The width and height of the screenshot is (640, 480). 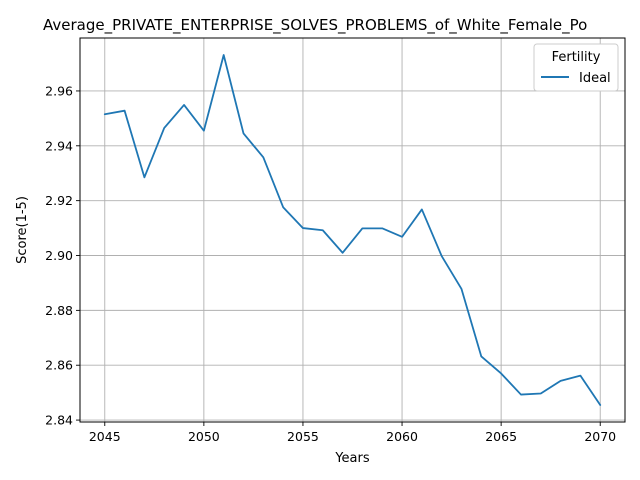 I want to click on x-axis-label: Years, so click(x=352, y=458).